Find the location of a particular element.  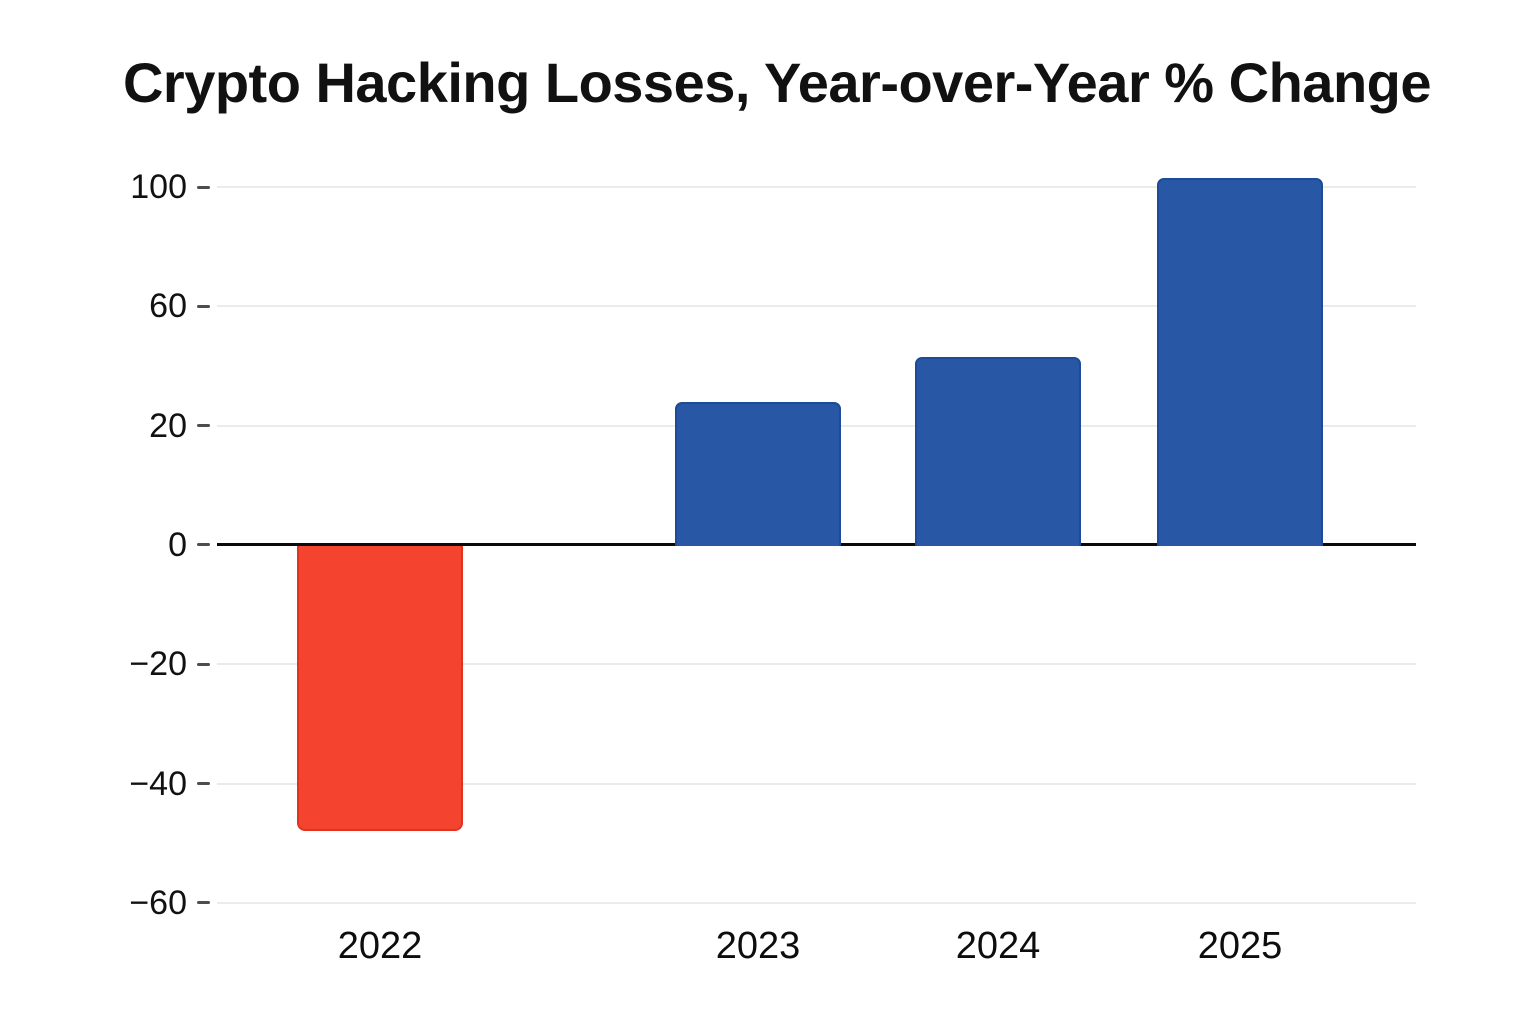

bar-2022 is located at coordinates (380, 689).